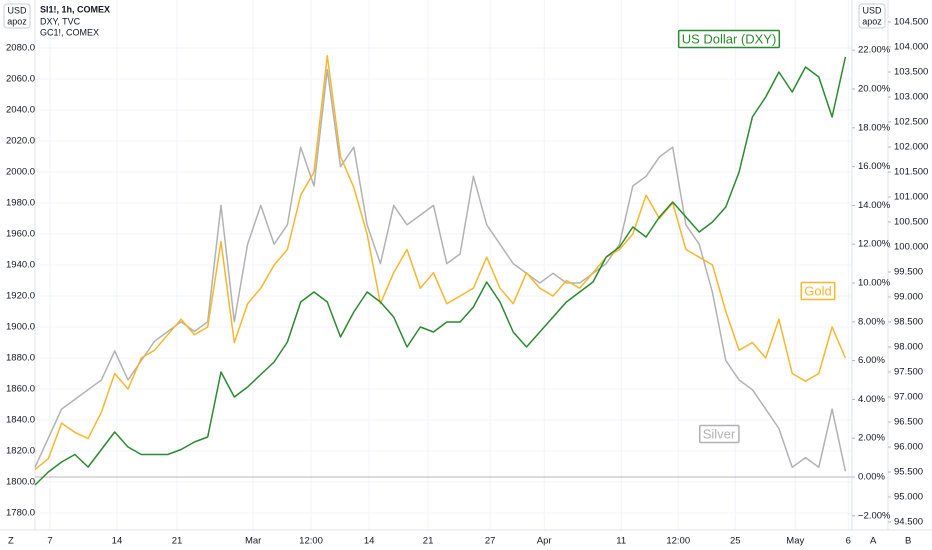 The height and width of the screenshot is (550, 932). What do you see at coordinates (911, 147) in the screenshot?
I see `y3-tick-label: 102.000` at bounding box center [911, 147].